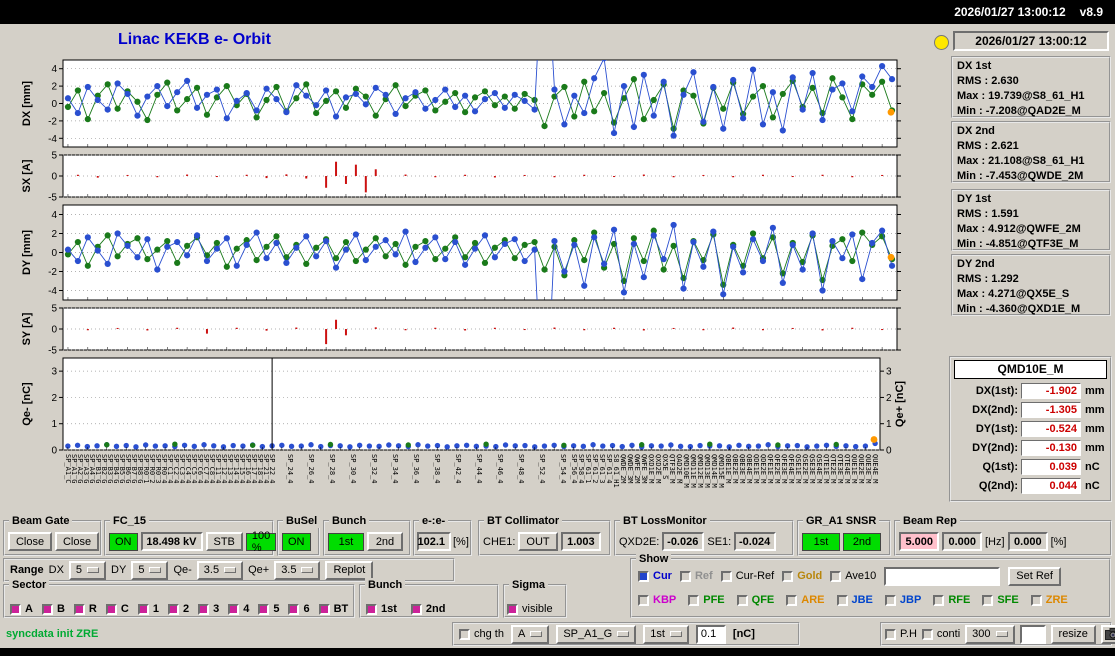 The width and height of the screenshot is (1115, 656). I want to click on svg-text: 4, so click(54, 215).